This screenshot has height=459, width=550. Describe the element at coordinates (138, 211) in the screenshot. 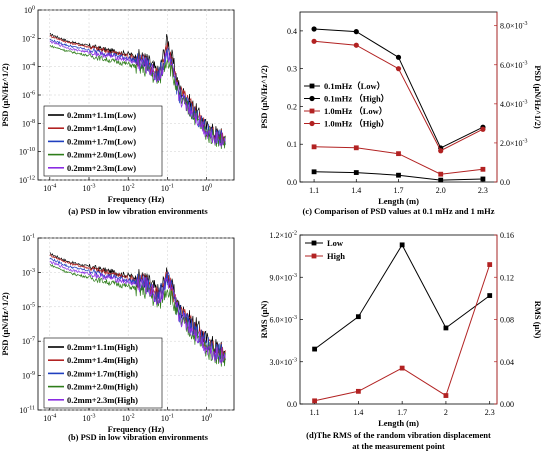

I see `panel-caption: (a) PSD in low vibration environments` at that location.